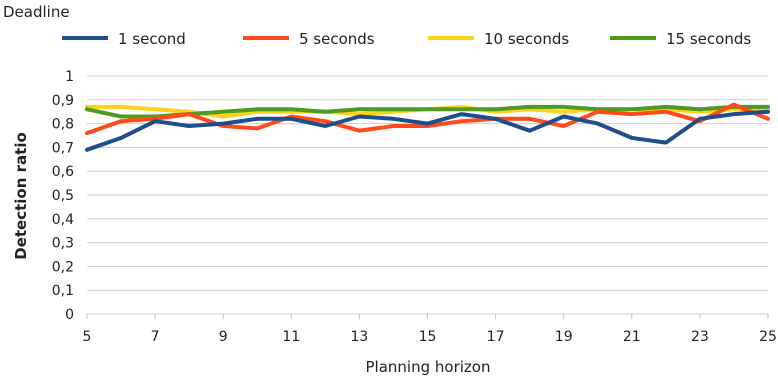  What do you see at coordinates (69, 77) in the screenshot?
I see `y-tick-label: 1` at bounding box center [69, 77].